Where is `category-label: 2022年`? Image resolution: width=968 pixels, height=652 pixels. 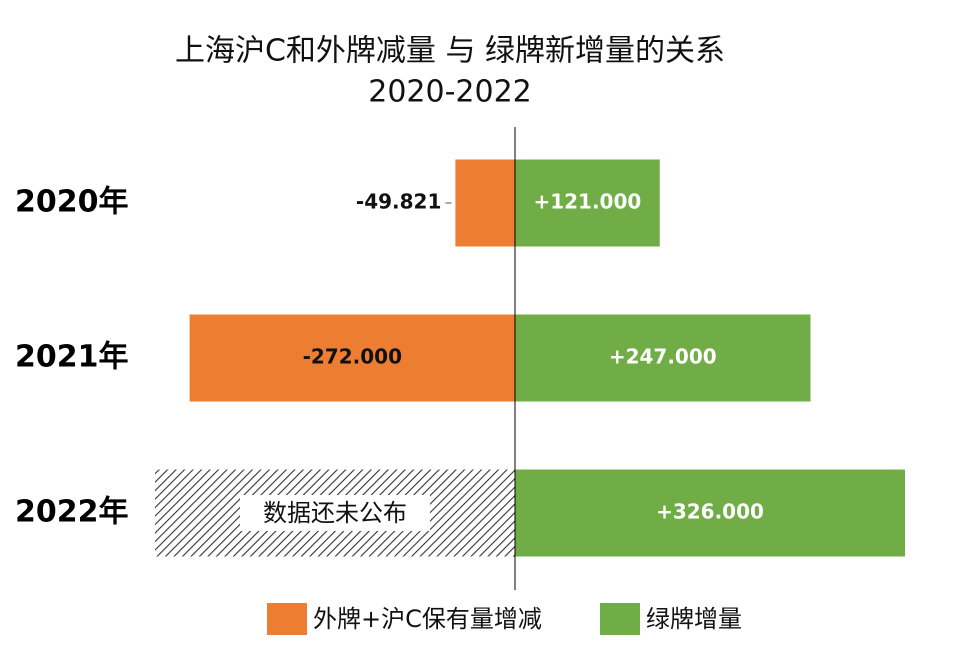
category-label: 2022年 is located at coordinates (72, 512).